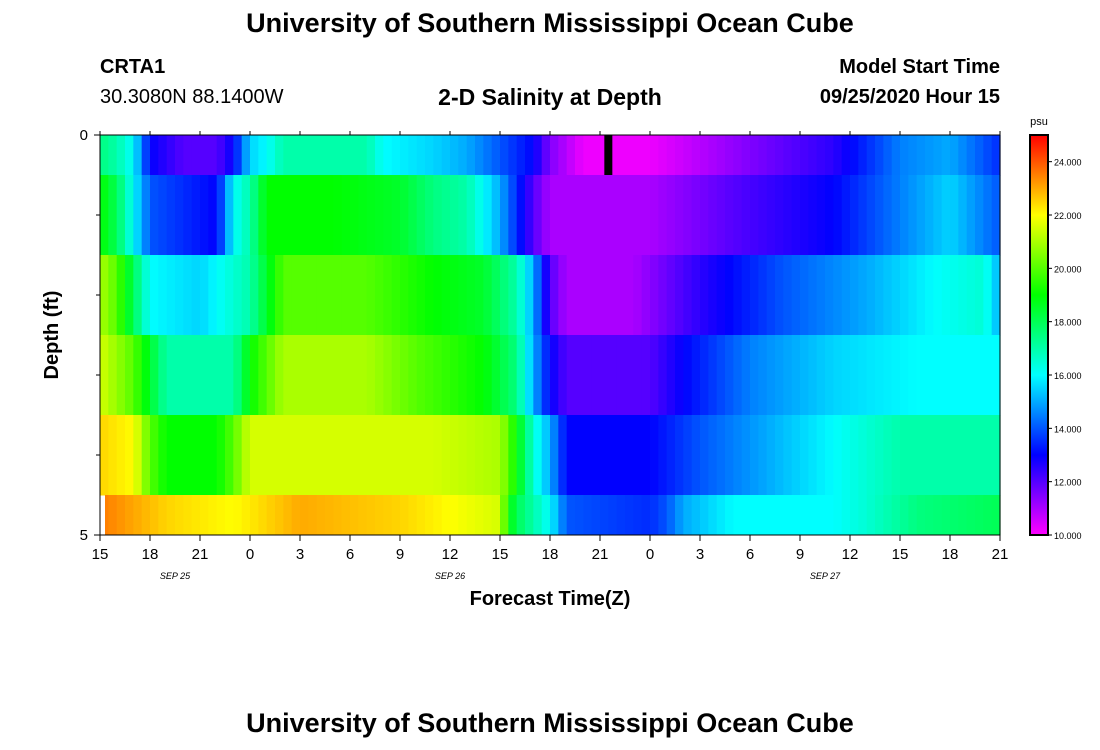 This screenshot has height=750, width=1100. I want to click on current-time-marker, so click(608, 155).